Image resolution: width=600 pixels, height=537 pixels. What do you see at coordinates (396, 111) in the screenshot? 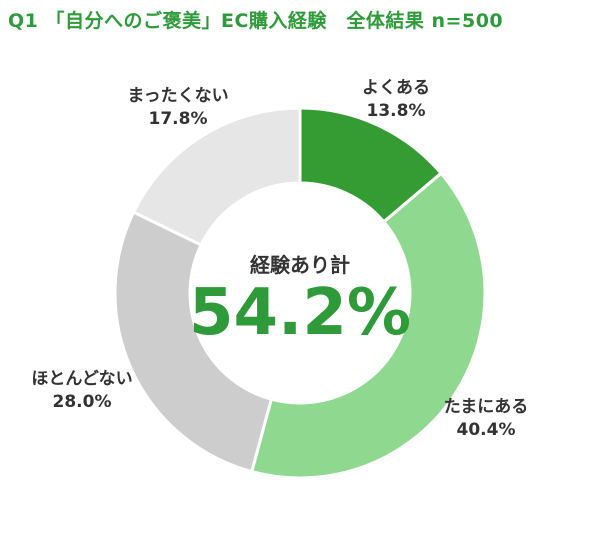
I see `slice-value-0: 13.8%` at bounding box center [396, 111].